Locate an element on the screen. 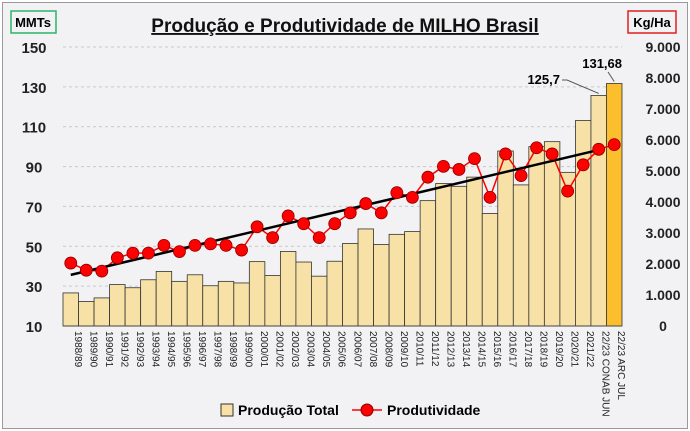  productivity-point-1999/00 is located at coordinates (241, 250).